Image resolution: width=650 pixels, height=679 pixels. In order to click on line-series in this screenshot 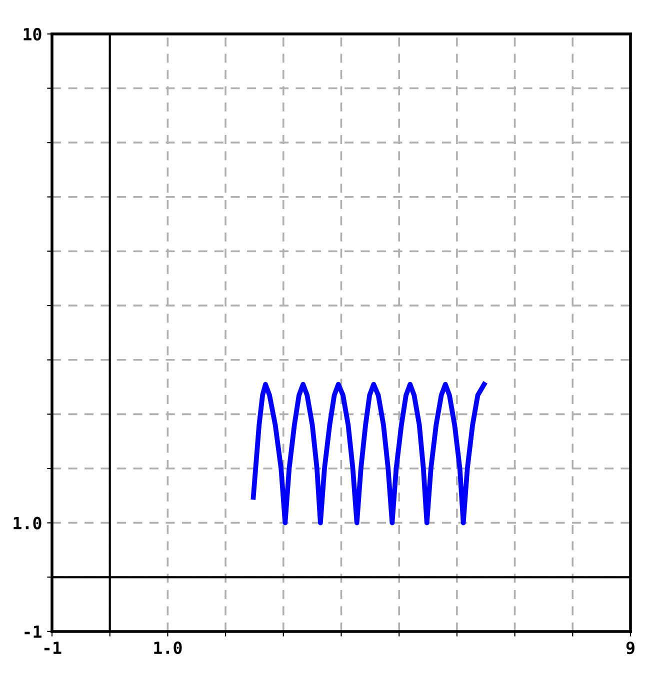, I will do `click(368, 454)`.